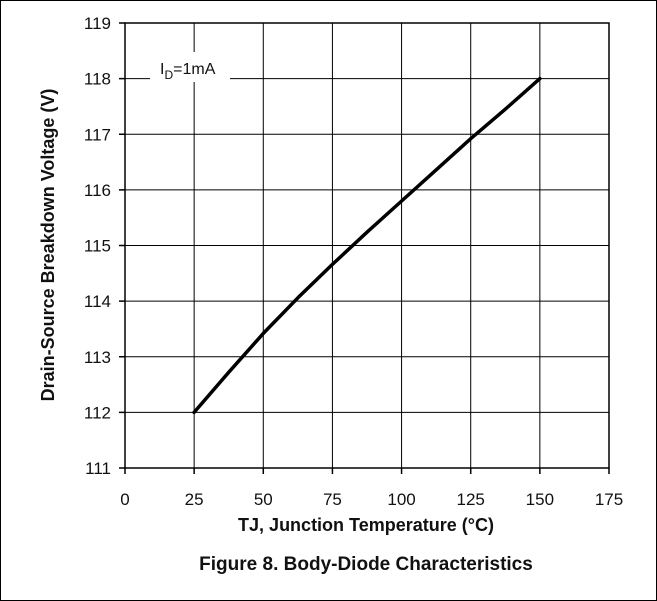  I want to click on y-tick-label: 118, so click(97, 79).